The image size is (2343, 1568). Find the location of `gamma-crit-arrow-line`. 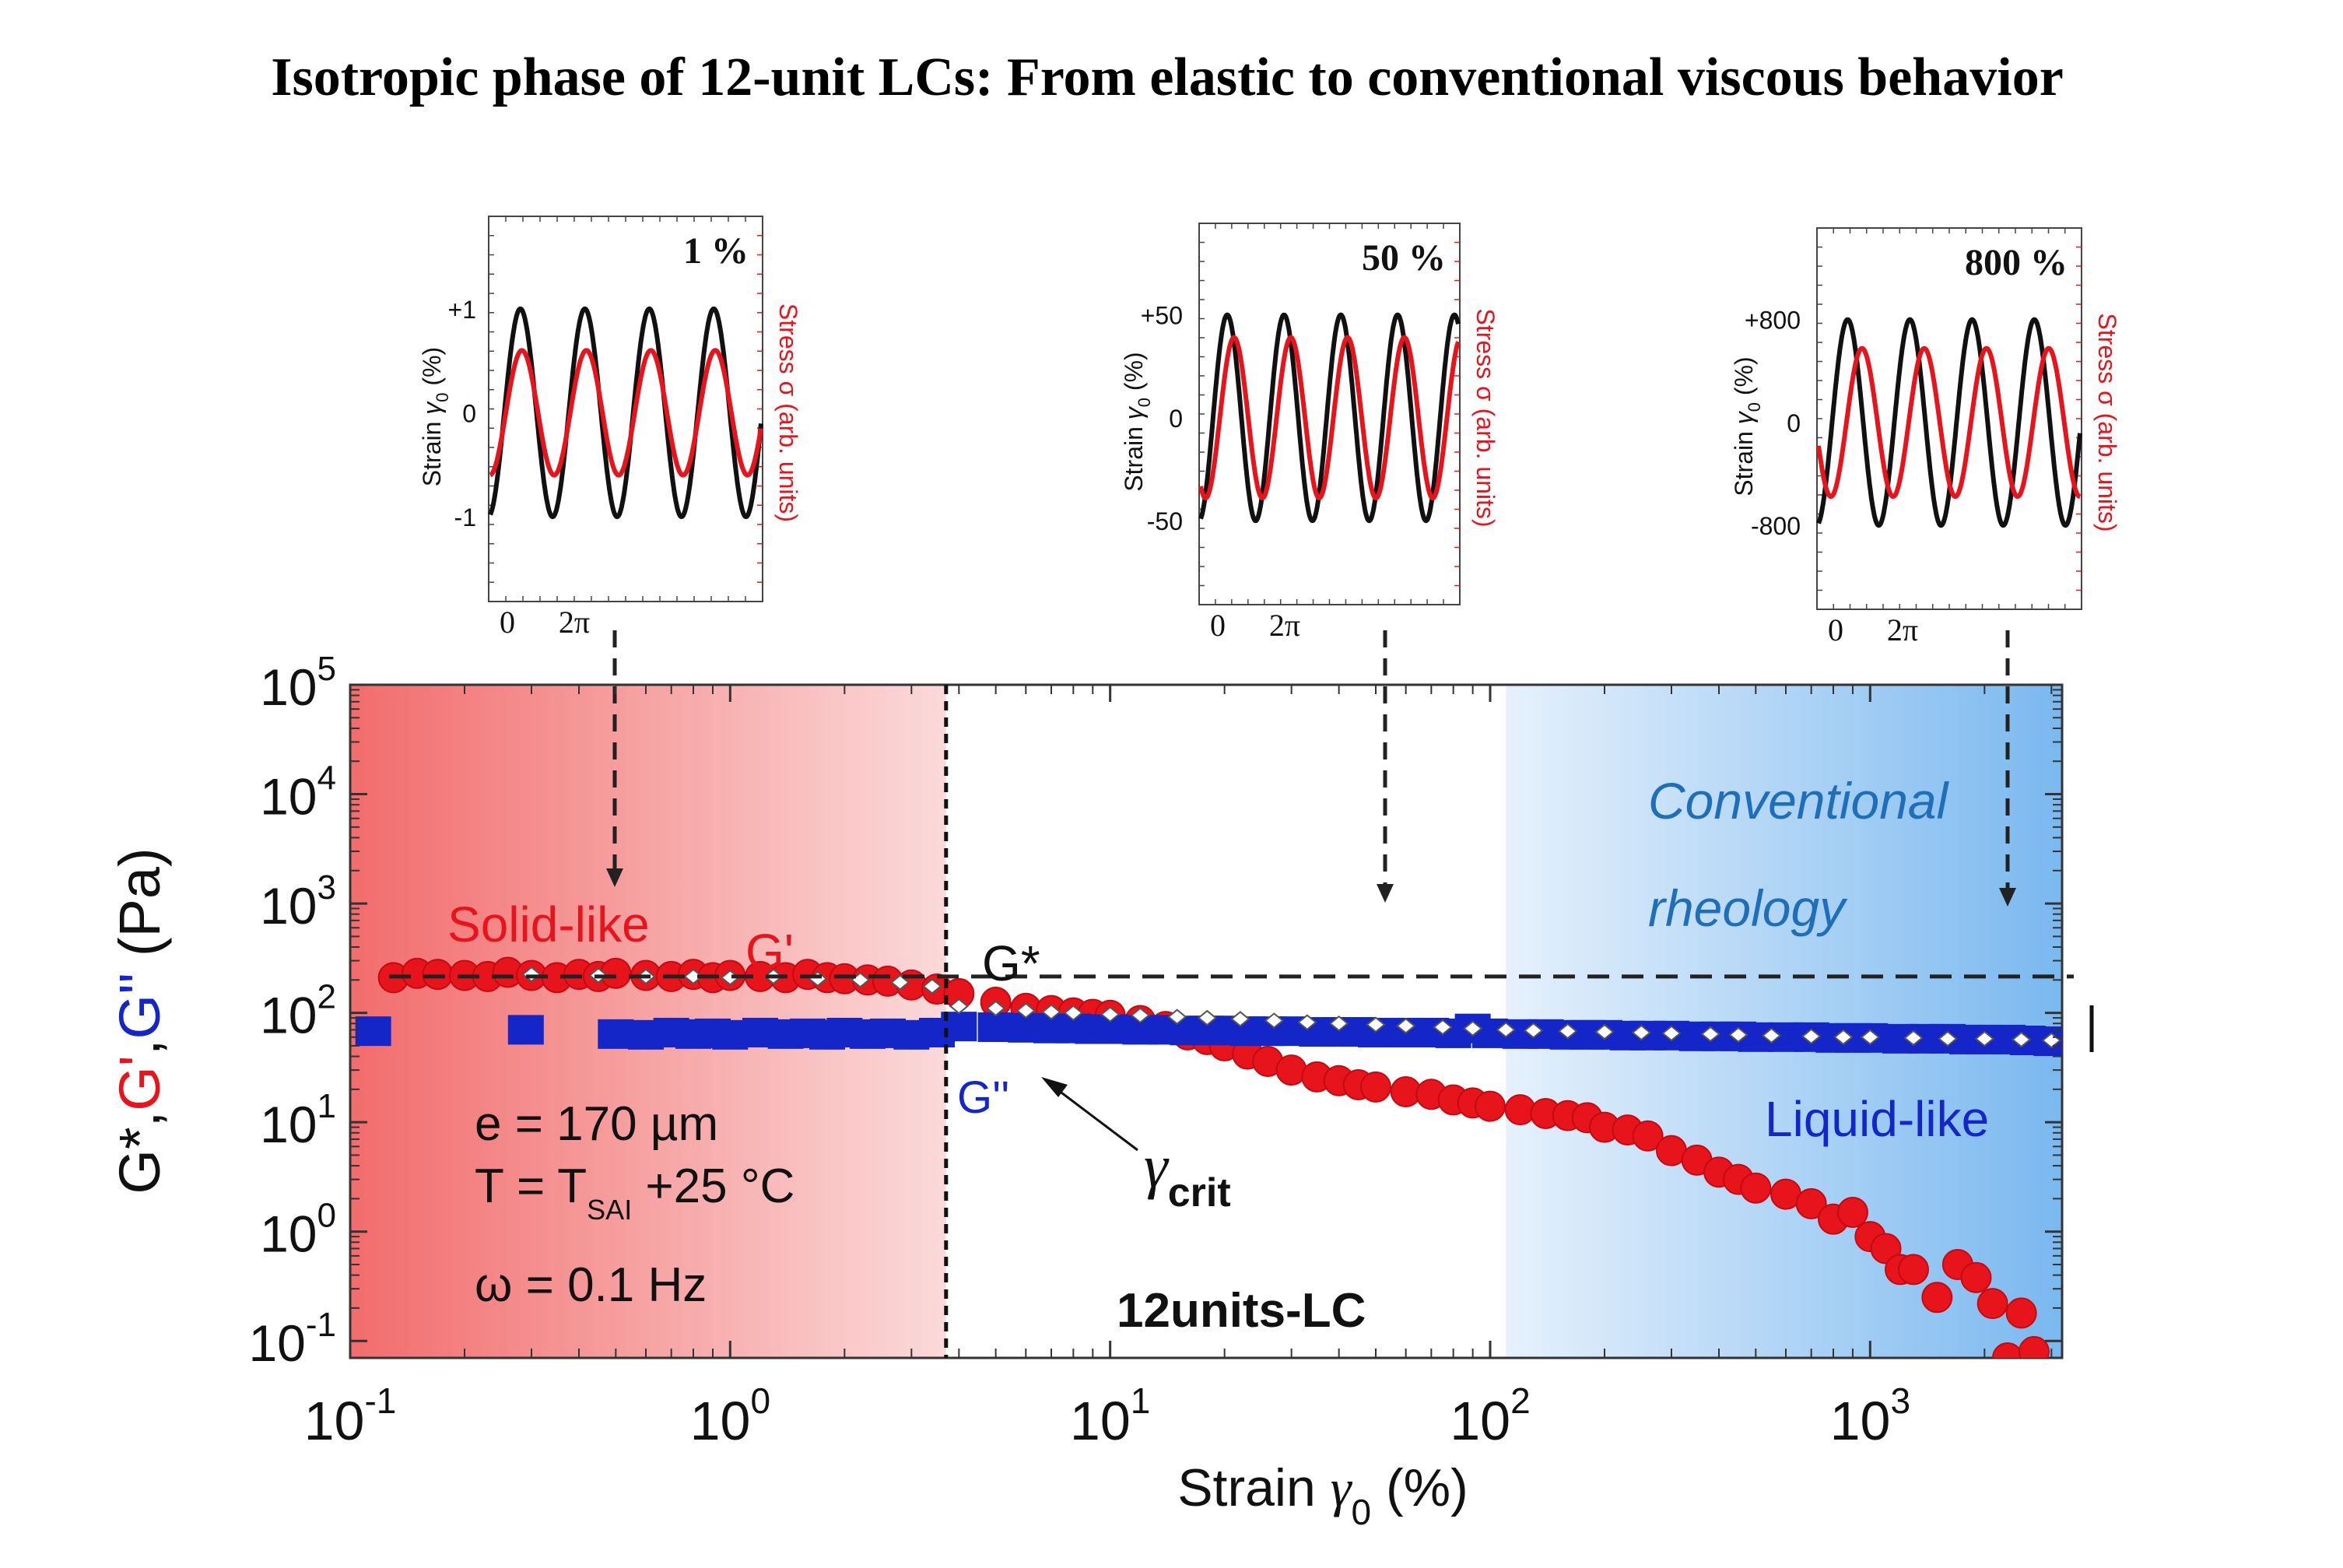

gamma-crit-arrow-line is located at coordinates (1096, 1119).